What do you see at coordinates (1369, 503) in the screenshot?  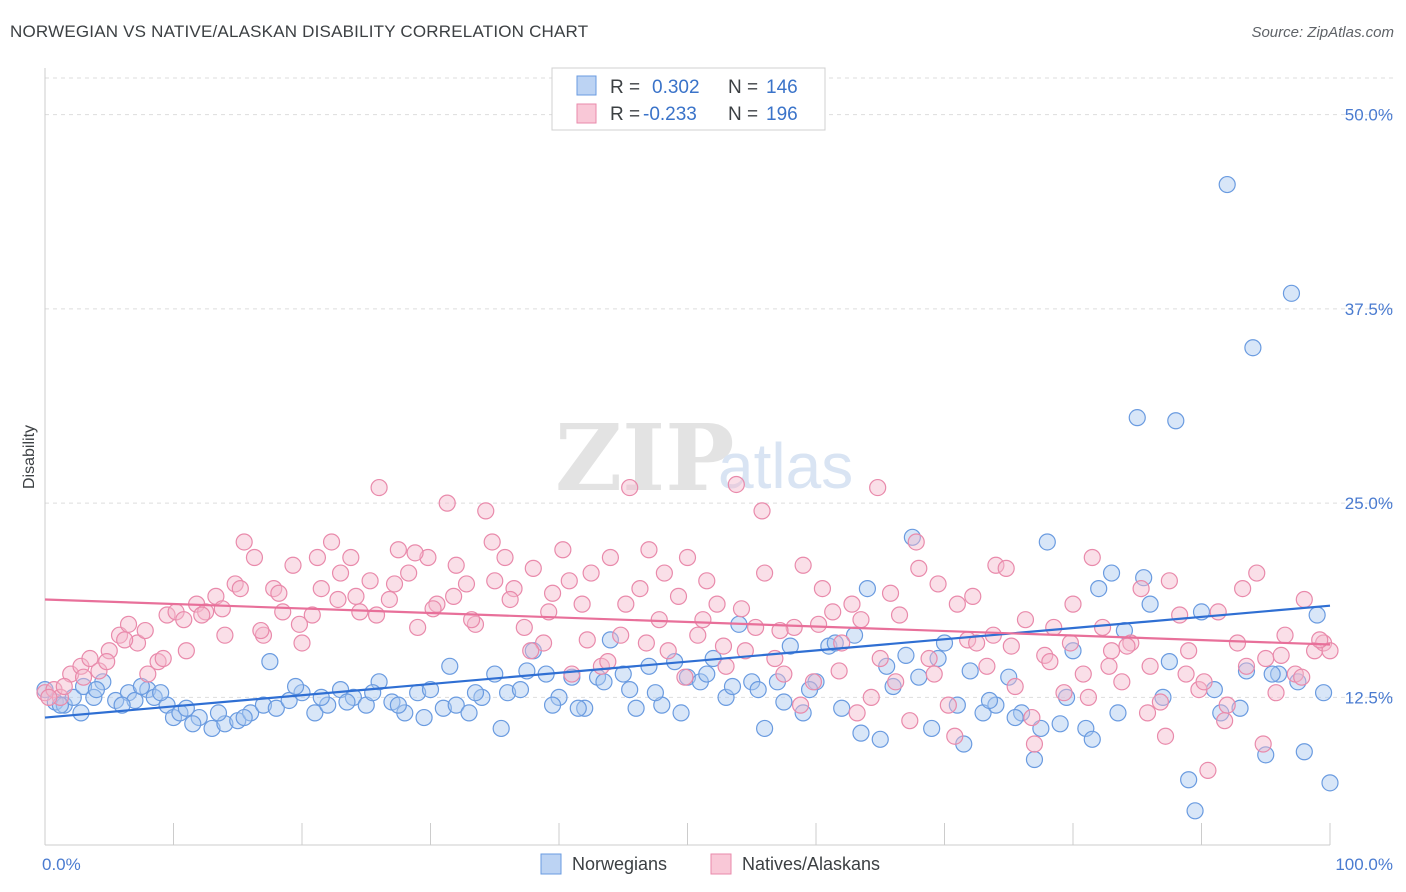 I see `y-tick-label: 25.0%` at bounding box center [1369, 503].